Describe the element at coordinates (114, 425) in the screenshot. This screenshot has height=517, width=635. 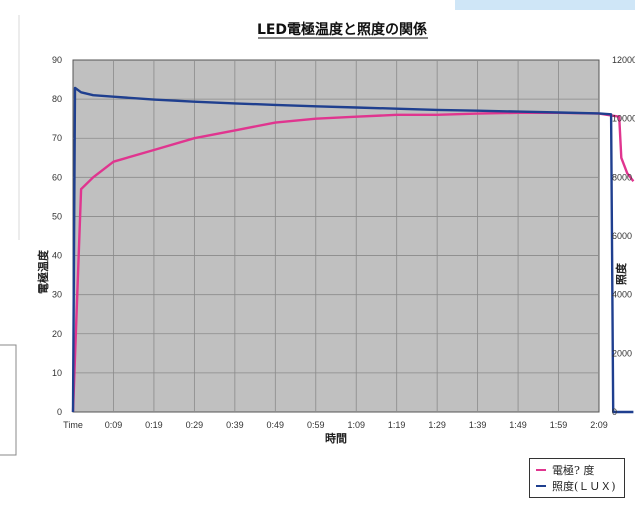
I see `x-tick-label: 0:09` at that location.